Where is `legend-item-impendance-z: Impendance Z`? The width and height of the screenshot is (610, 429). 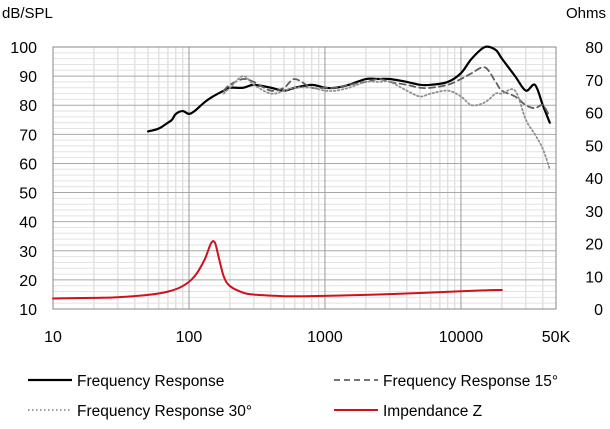 legend-item-impendance-z: Impendance Z is located at coordinates (408, 411).